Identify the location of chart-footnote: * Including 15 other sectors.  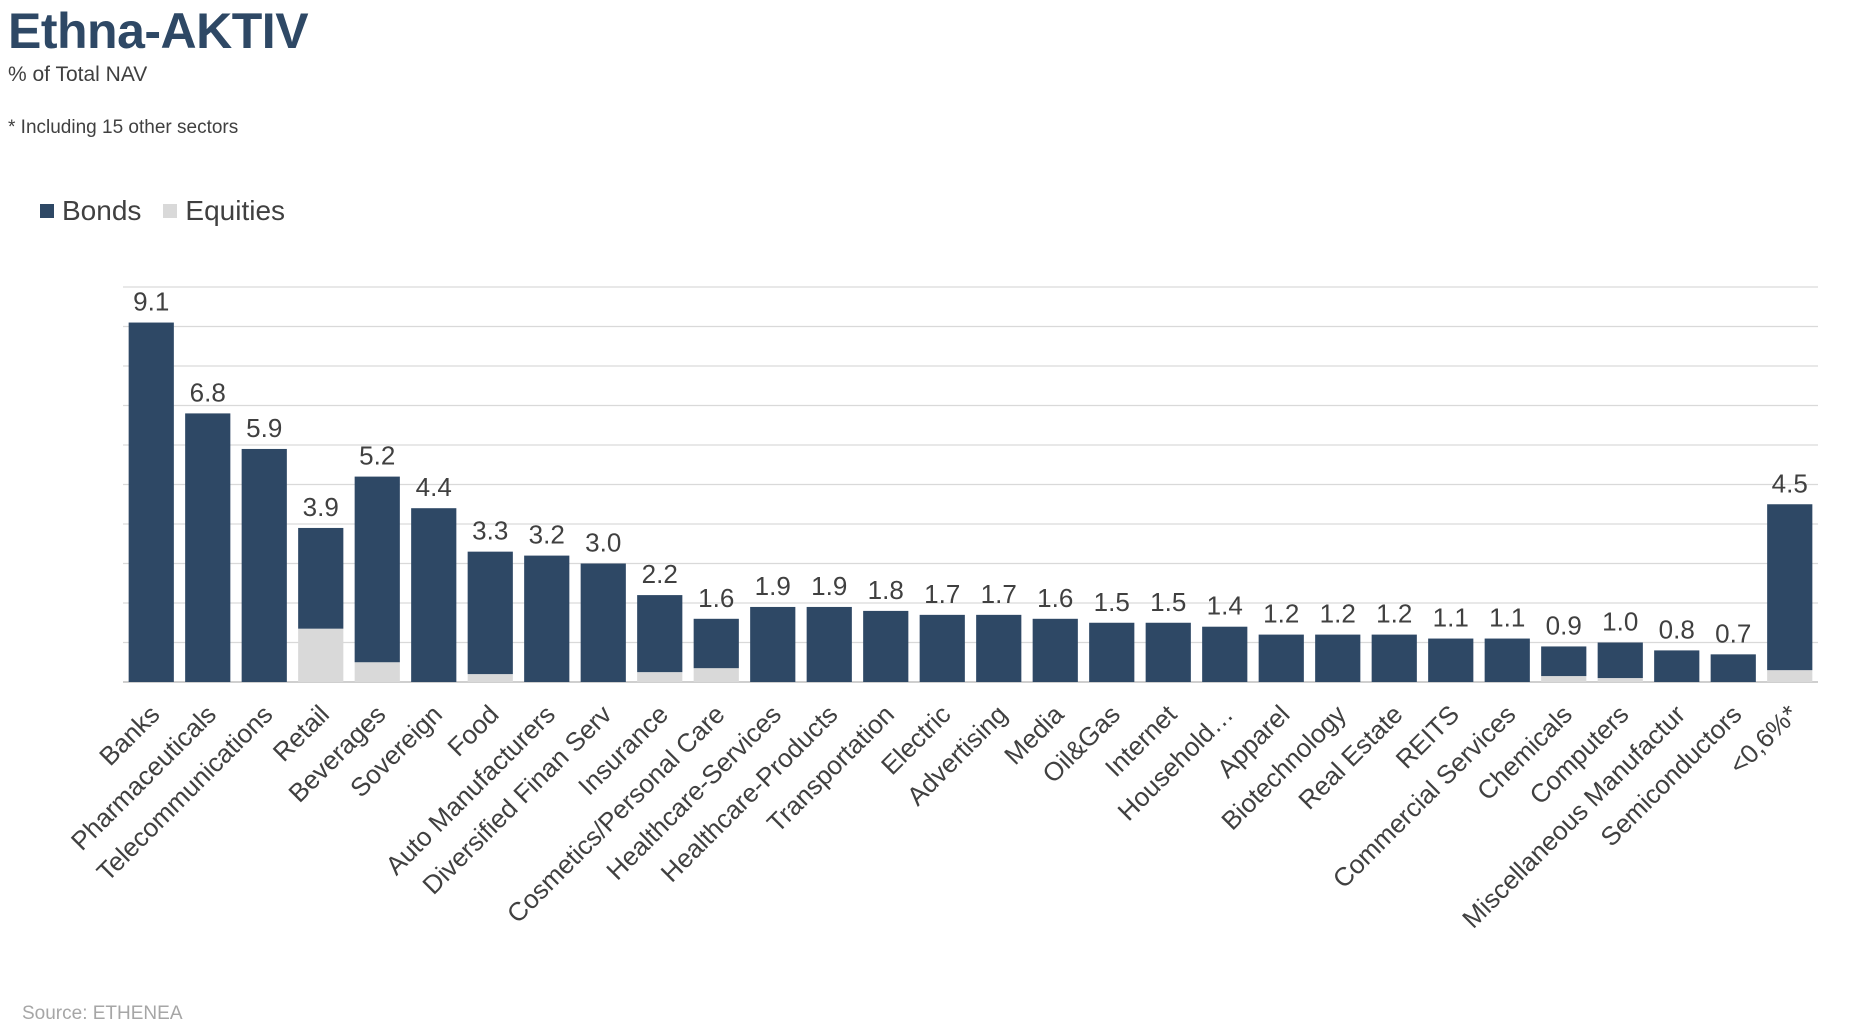
(123, 127).